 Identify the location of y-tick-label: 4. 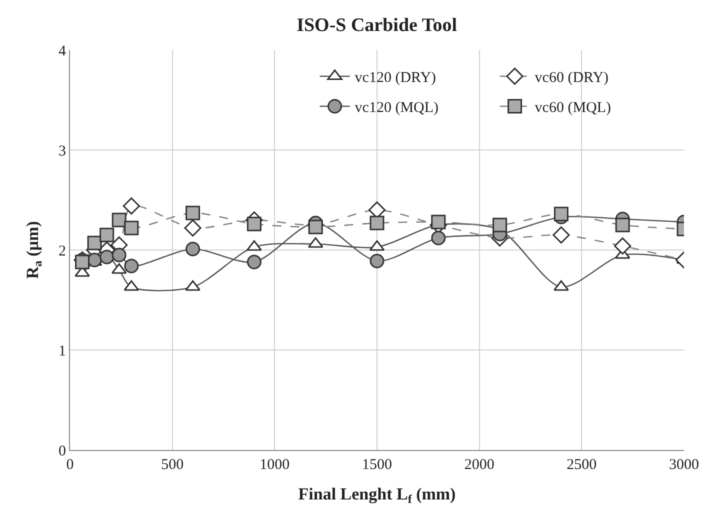
(62, 51).